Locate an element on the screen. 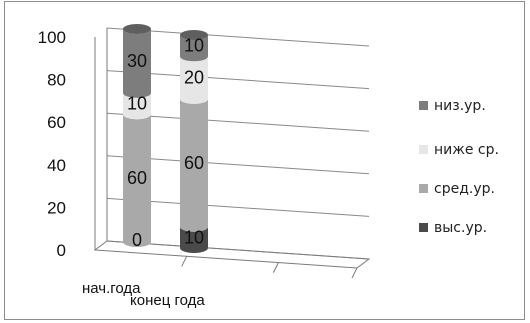  x-category-label: конец года is located at coordinates (167, 300).